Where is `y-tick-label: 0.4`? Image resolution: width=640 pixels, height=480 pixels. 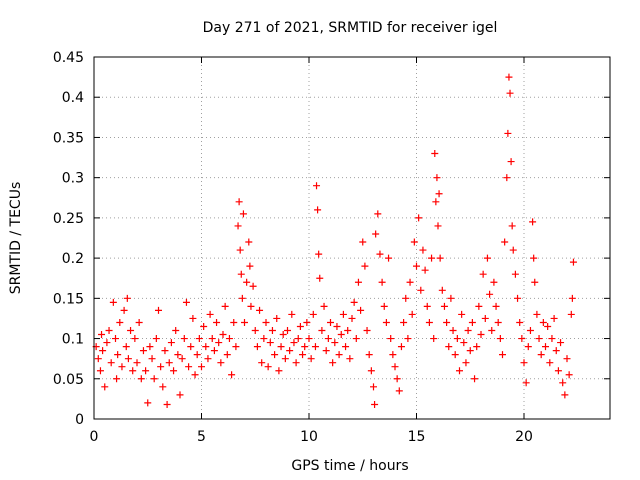 y-tick-label: 0.4 is located at coordinates (73, 98).